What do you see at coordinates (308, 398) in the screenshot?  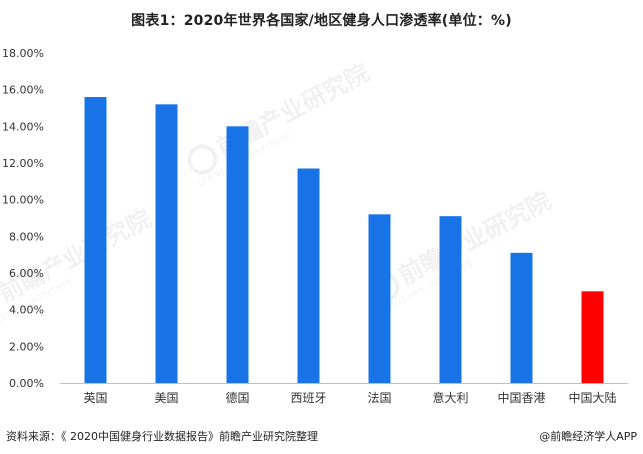 I see `x-tick-label: 西班牙` at bounding box center [308, 398].